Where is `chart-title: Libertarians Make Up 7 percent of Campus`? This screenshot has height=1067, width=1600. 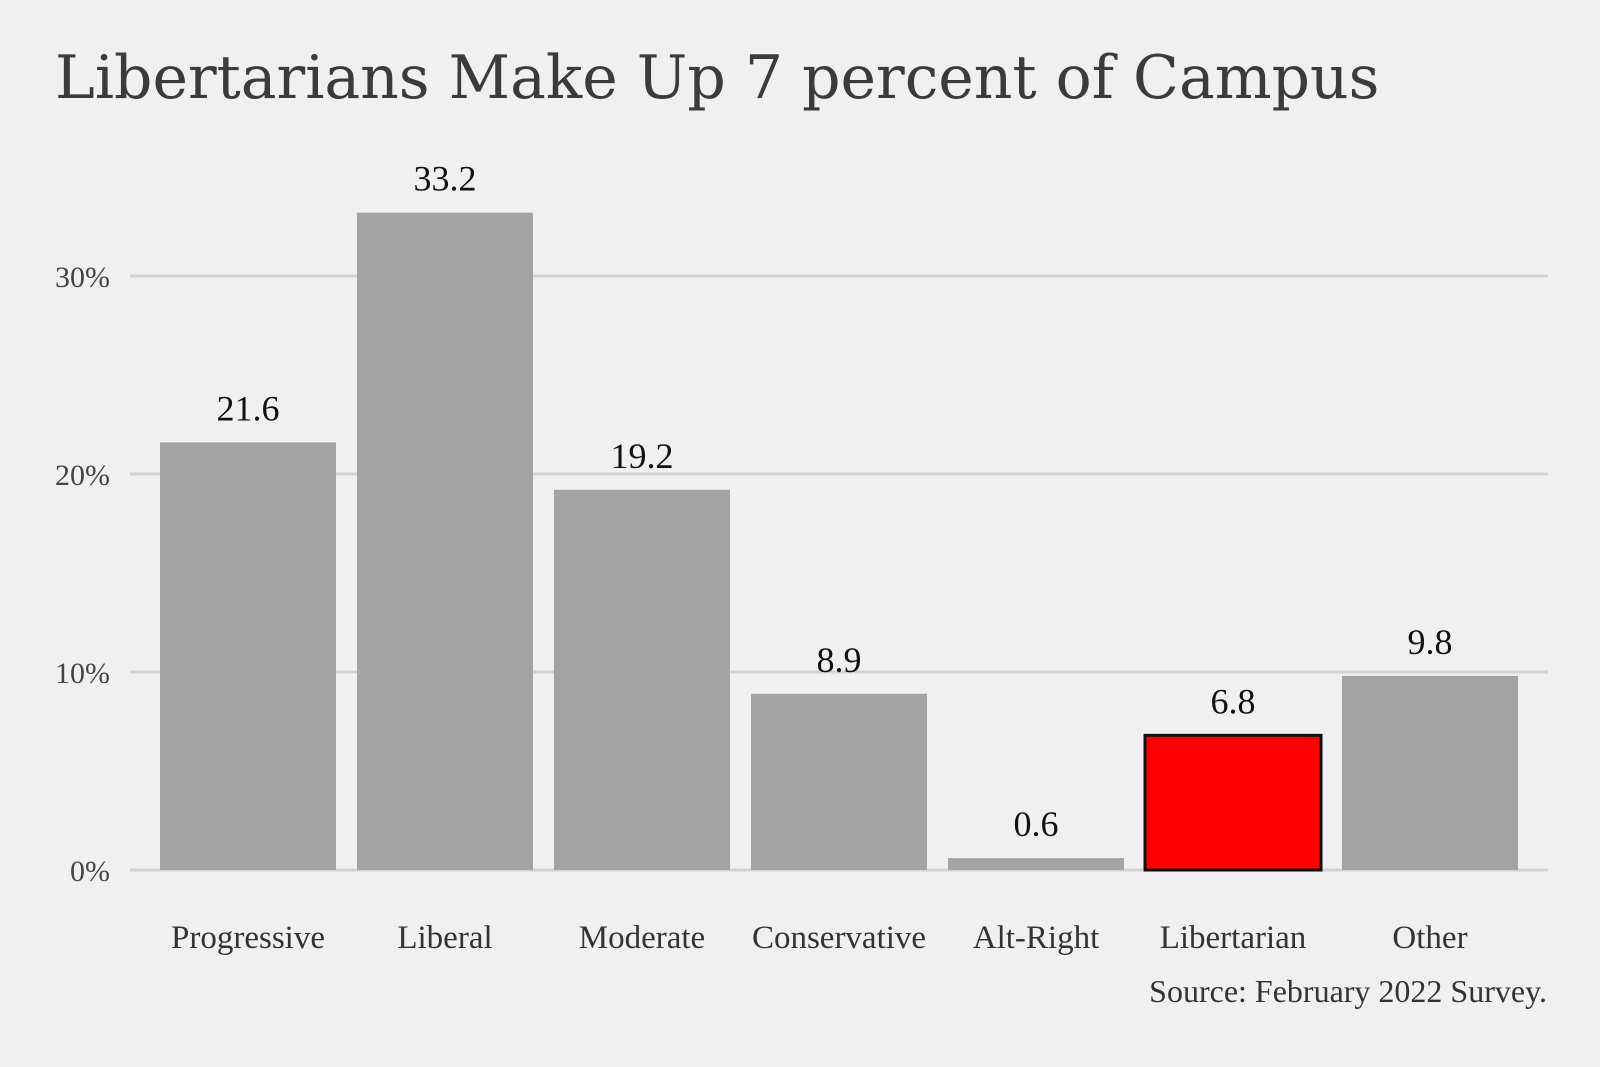 chart-title: Libertarians Make Up 7 percent of Campus is located at coordinates (717, 78).